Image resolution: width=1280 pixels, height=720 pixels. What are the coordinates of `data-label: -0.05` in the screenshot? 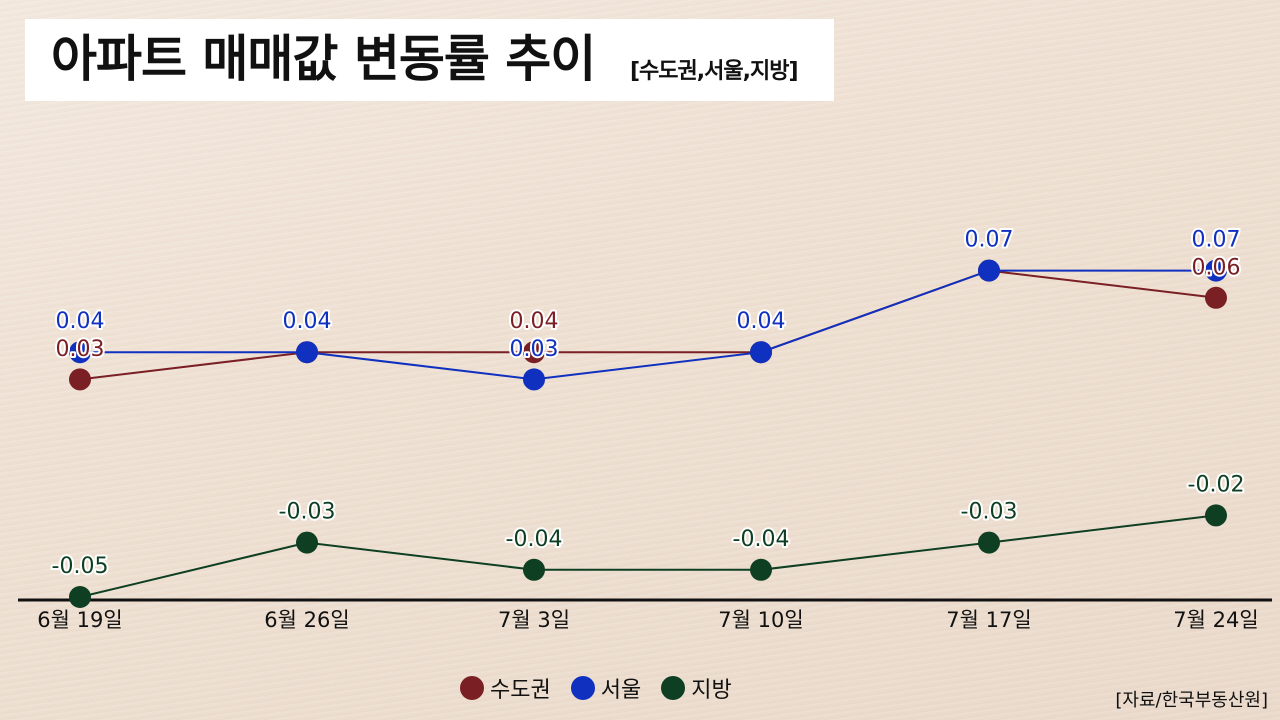 It's located at (80, 566).